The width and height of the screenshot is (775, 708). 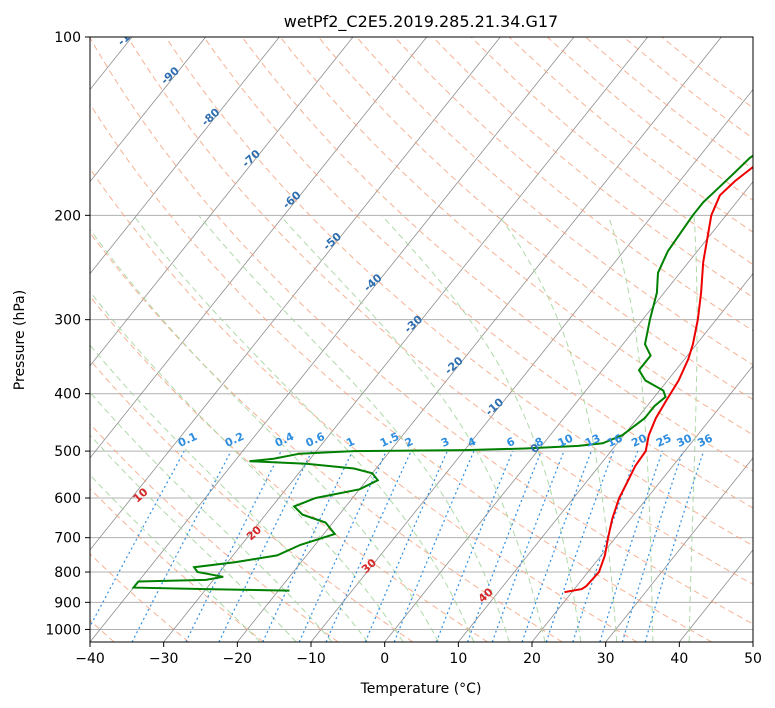 I want to click on x-tick-label: 0, so click(x=384, y=659).